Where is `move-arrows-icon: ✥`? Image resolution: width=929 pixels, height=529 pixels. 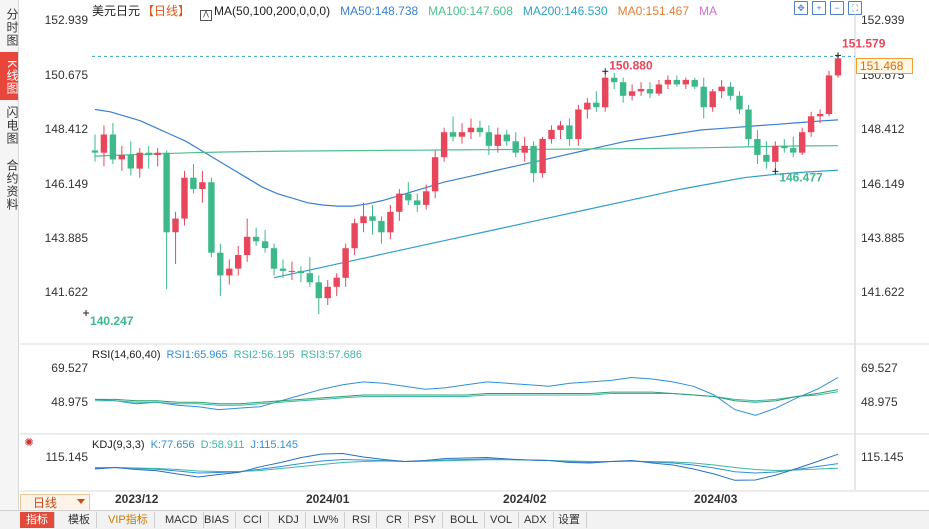 move-arrows-icon: ✥ is located at coordinates (801, 8).